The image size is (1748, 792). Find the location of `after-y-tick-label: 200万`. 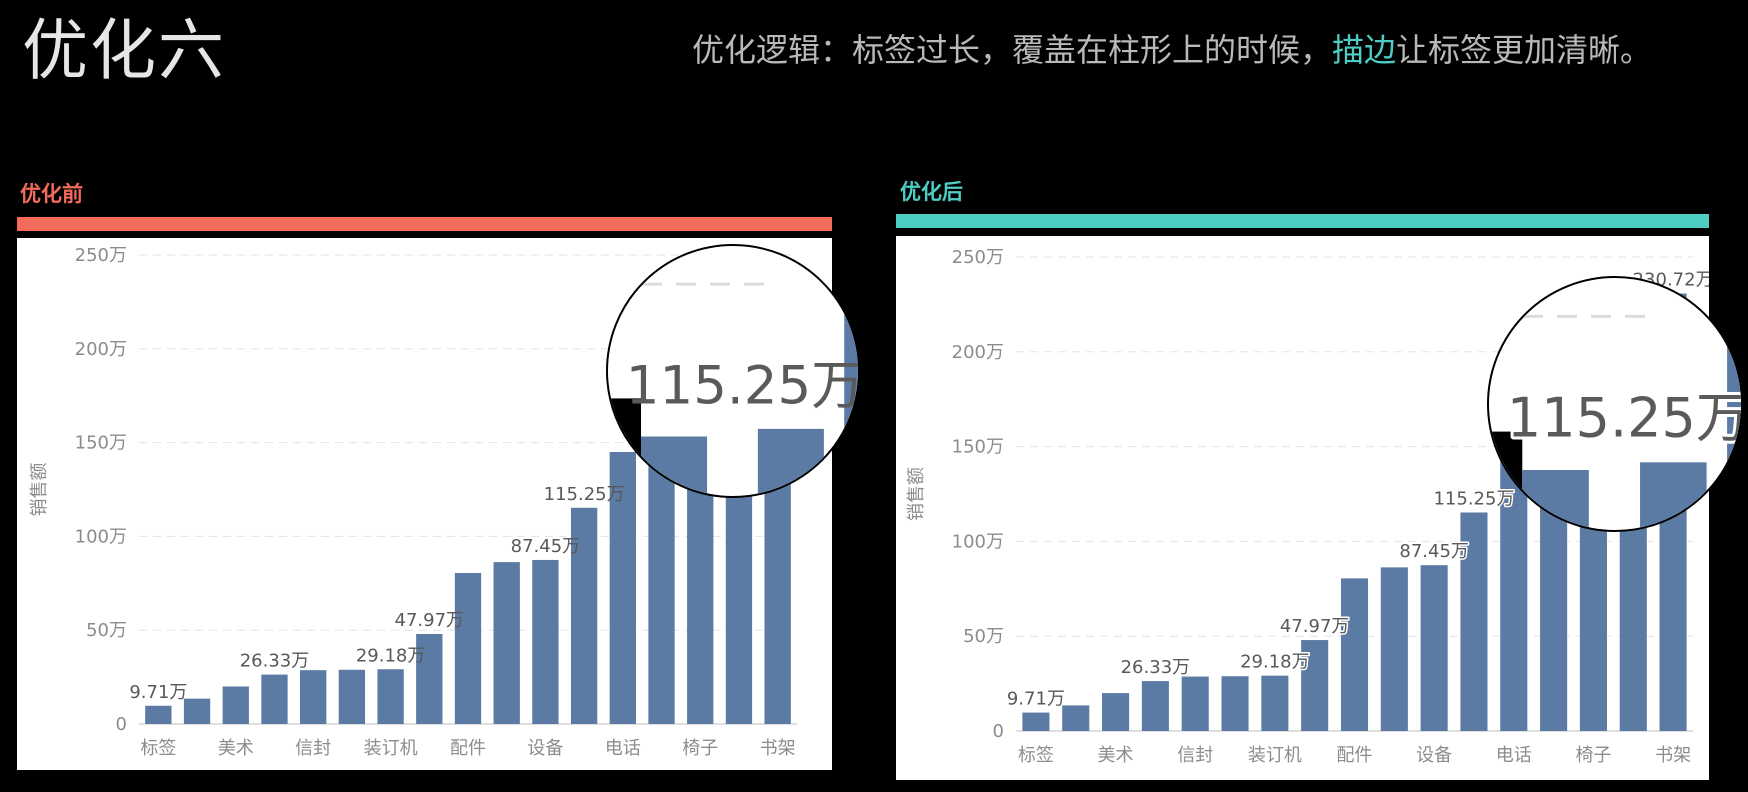

after-y-tick-label: 200万 is located at coordinates (978, 352).